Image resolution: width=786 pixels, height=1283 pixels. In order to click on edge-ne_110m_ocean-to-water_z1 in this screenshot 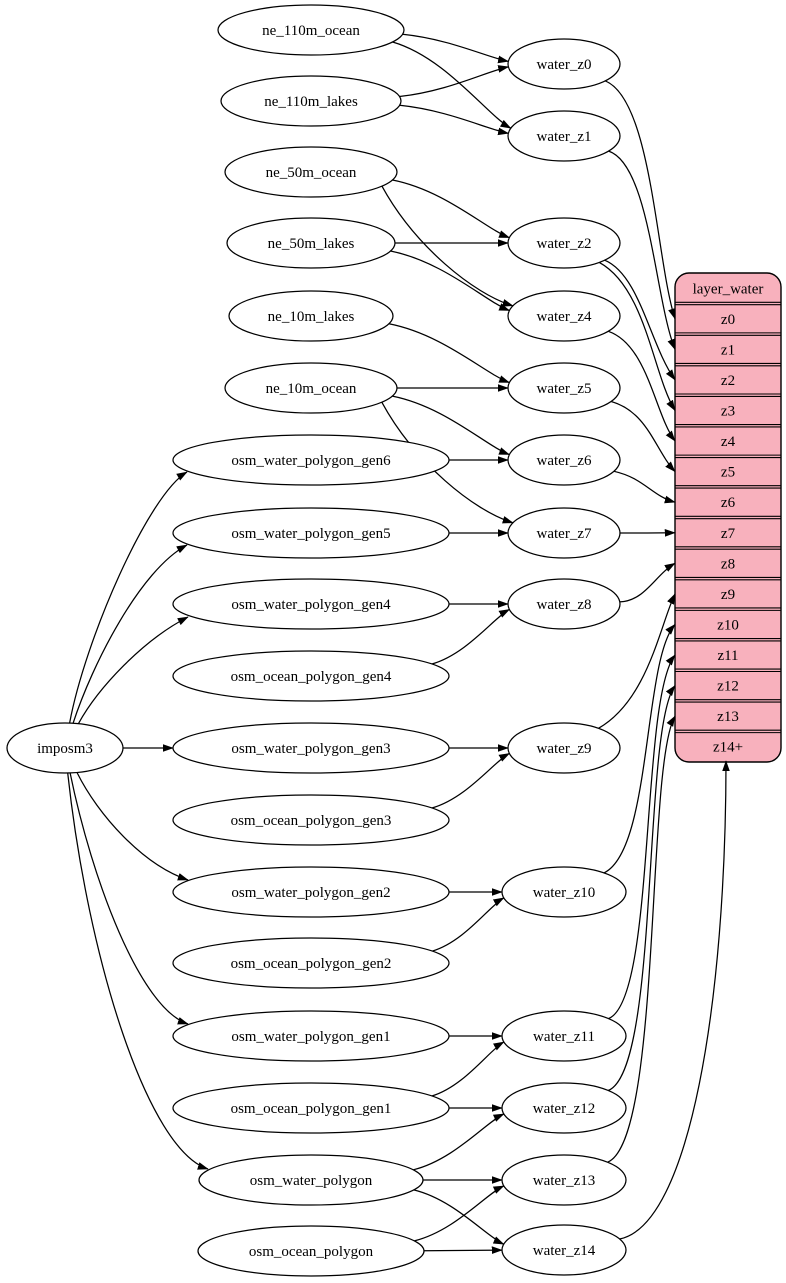, I will do `click(452, 85)`.